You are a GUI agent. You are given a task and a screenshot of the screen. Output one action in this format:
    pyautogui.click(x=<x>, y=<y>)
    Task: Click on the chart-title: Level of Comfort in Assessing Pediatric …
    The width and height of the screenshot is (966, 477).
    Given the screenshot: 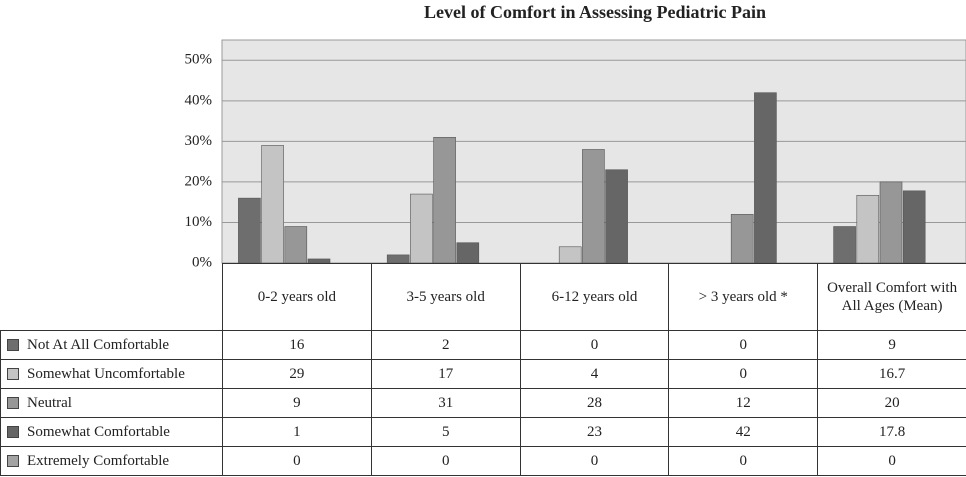 What is the action you would take?
    pyautogui.click(x=595, y=12)
    